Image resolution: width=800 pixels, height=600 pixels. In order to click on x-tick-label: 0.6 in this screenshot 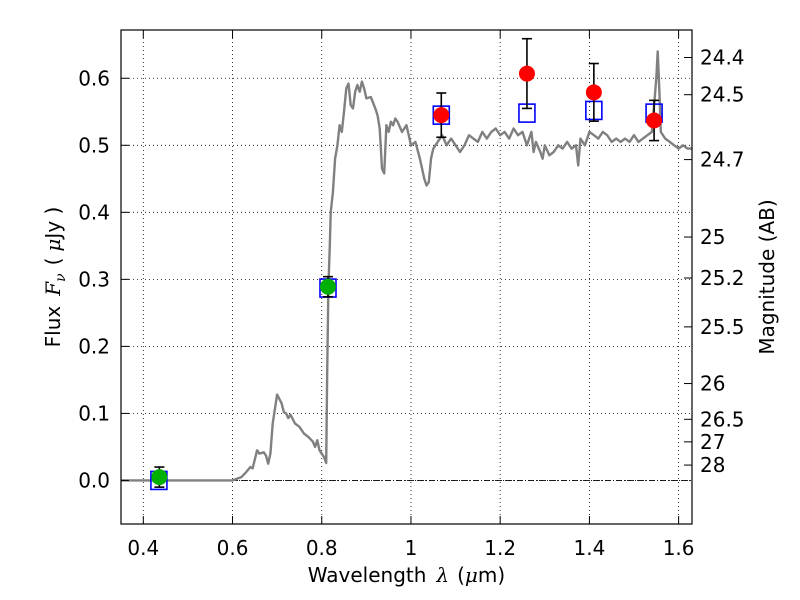, I will do `click(233, 548)`.